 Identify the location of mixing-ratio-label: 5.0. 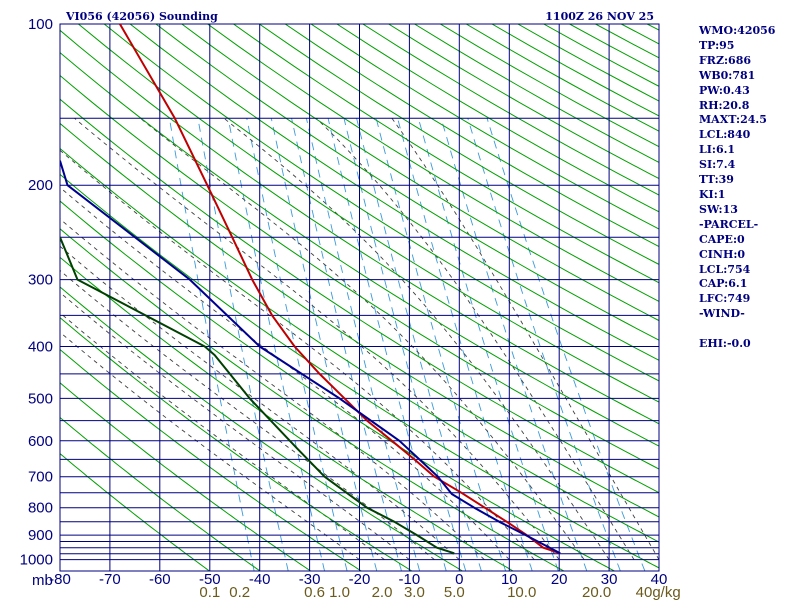
(454, 592).